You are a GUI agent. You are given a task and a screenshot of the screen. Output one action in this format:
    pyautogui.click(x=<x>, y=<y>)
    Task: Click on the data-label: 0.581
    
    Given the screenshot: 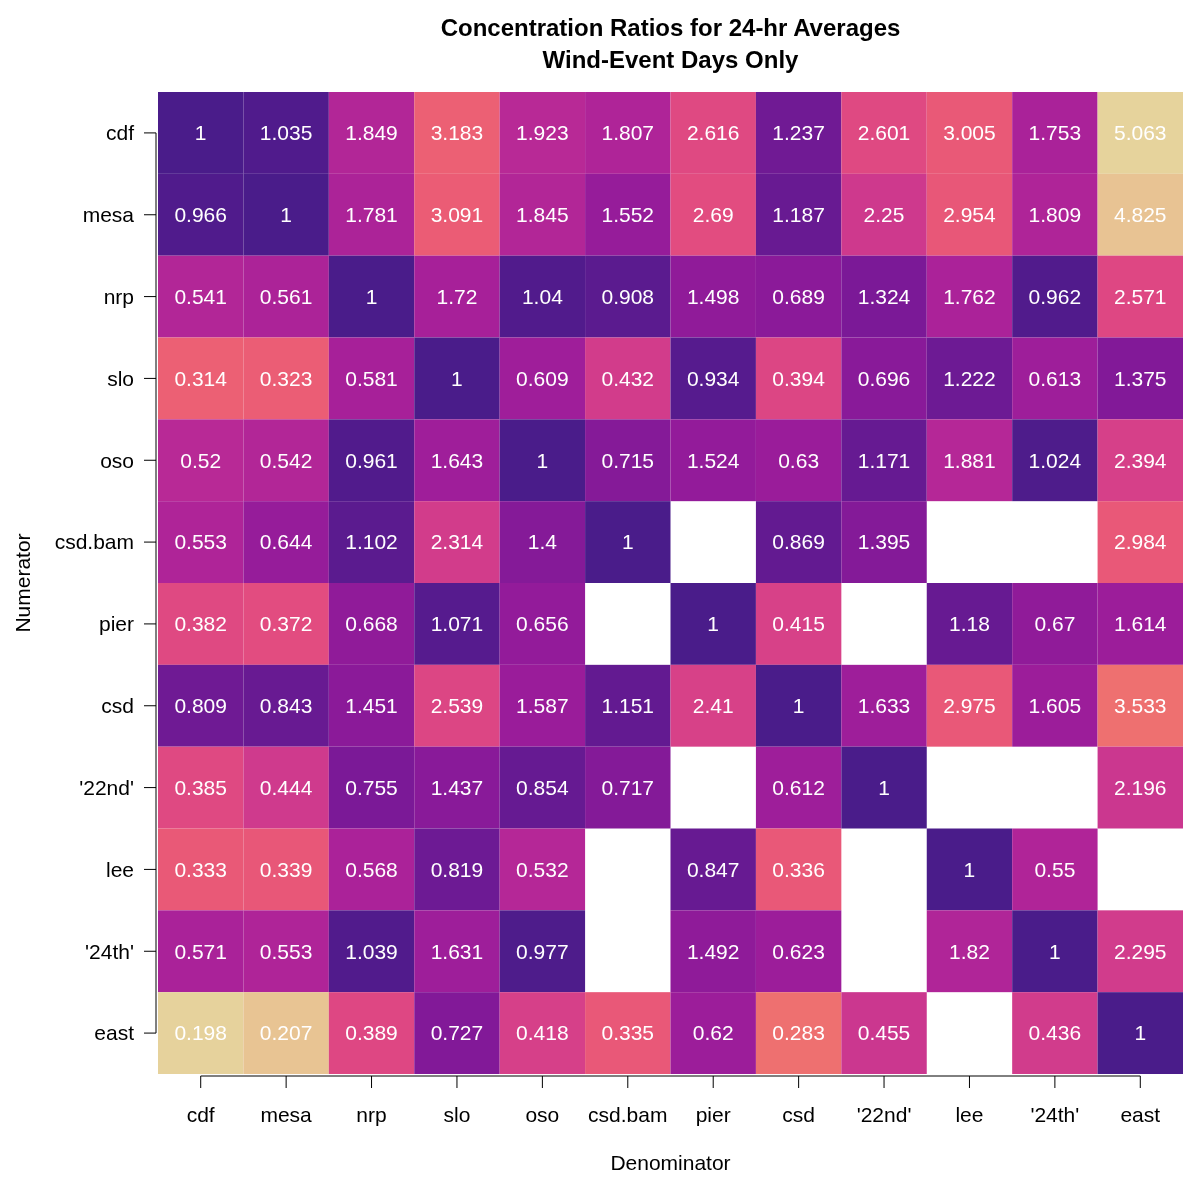 What is the action you would take?
    pyautogui.click(x=371, y=378)
    